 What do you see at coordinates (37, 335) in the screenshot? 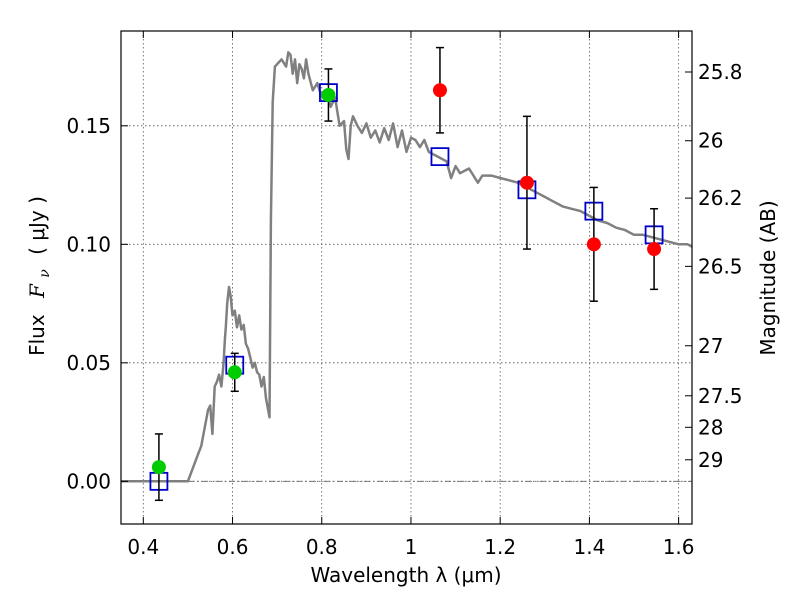
I see `y-label-prefix: Flux` at bounding box center [37, 335].